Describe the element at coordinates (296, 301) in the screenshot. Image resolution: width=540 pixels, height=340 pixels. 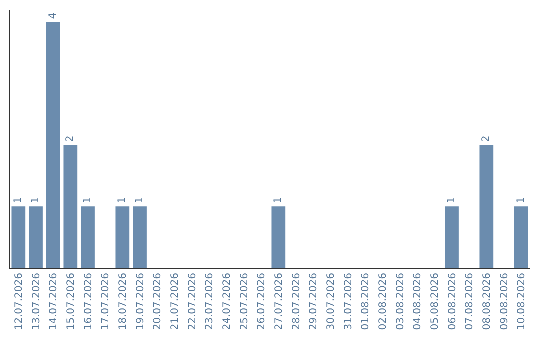
I see `x-tick-label: 28.07.2026` at that location.